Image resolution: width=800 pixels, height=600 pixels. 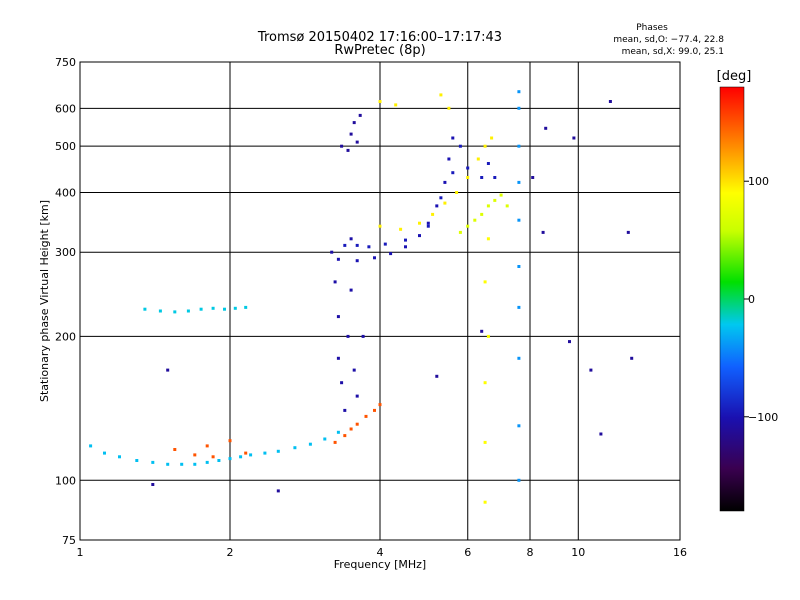 I want to click on y-tick-label: 600, so click(x=65, y=108).